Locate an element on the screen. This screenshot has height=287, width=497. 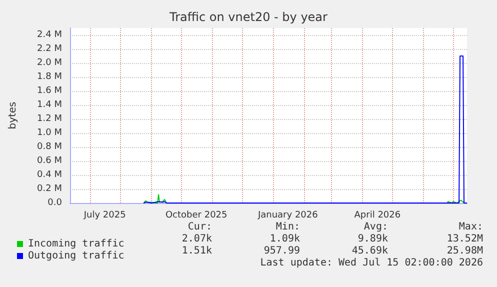
text: Max: is located at coordinates (470, 227).